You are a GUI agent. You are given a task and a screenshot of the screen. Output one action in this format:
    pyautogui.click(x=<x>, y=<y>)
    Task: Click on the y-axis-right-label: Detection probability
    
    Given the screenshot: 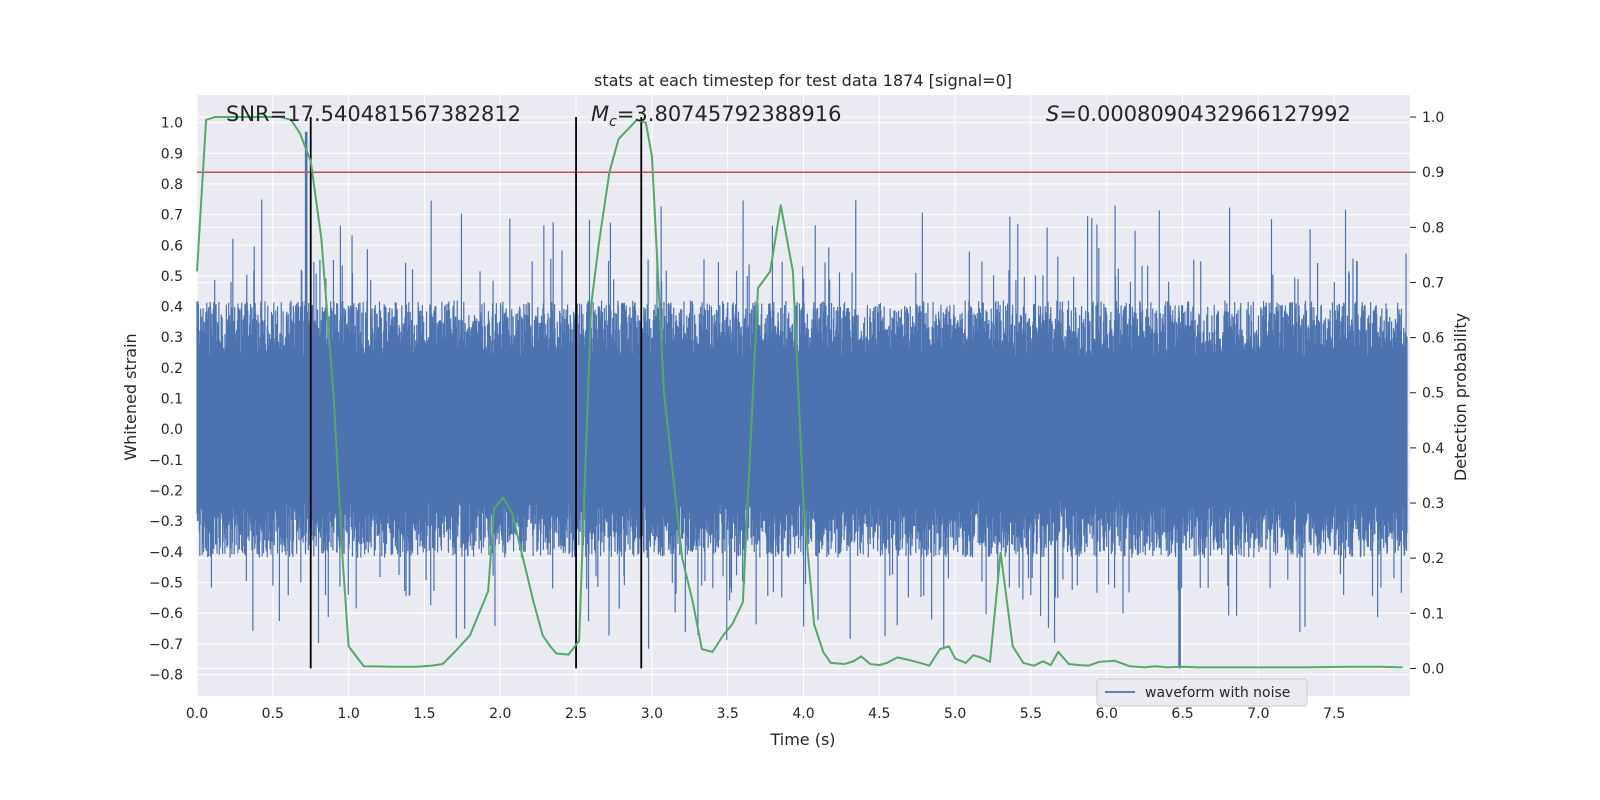 What is the action you would take?
    pyautogui.click(x=1460, y=397)
    